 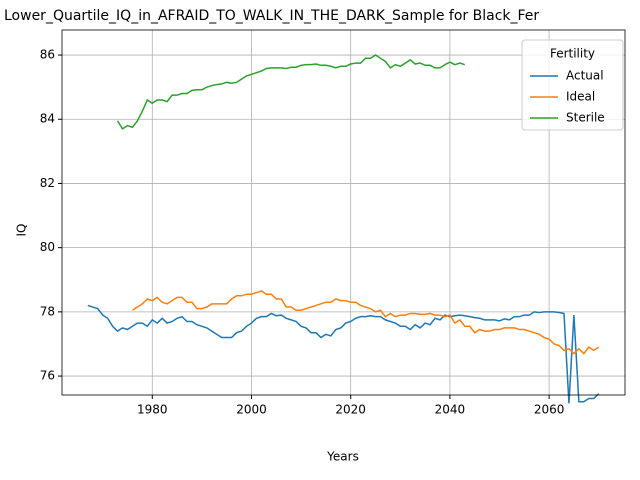 I want to click on y-tick-label: 76, so click(x=47, y=376).